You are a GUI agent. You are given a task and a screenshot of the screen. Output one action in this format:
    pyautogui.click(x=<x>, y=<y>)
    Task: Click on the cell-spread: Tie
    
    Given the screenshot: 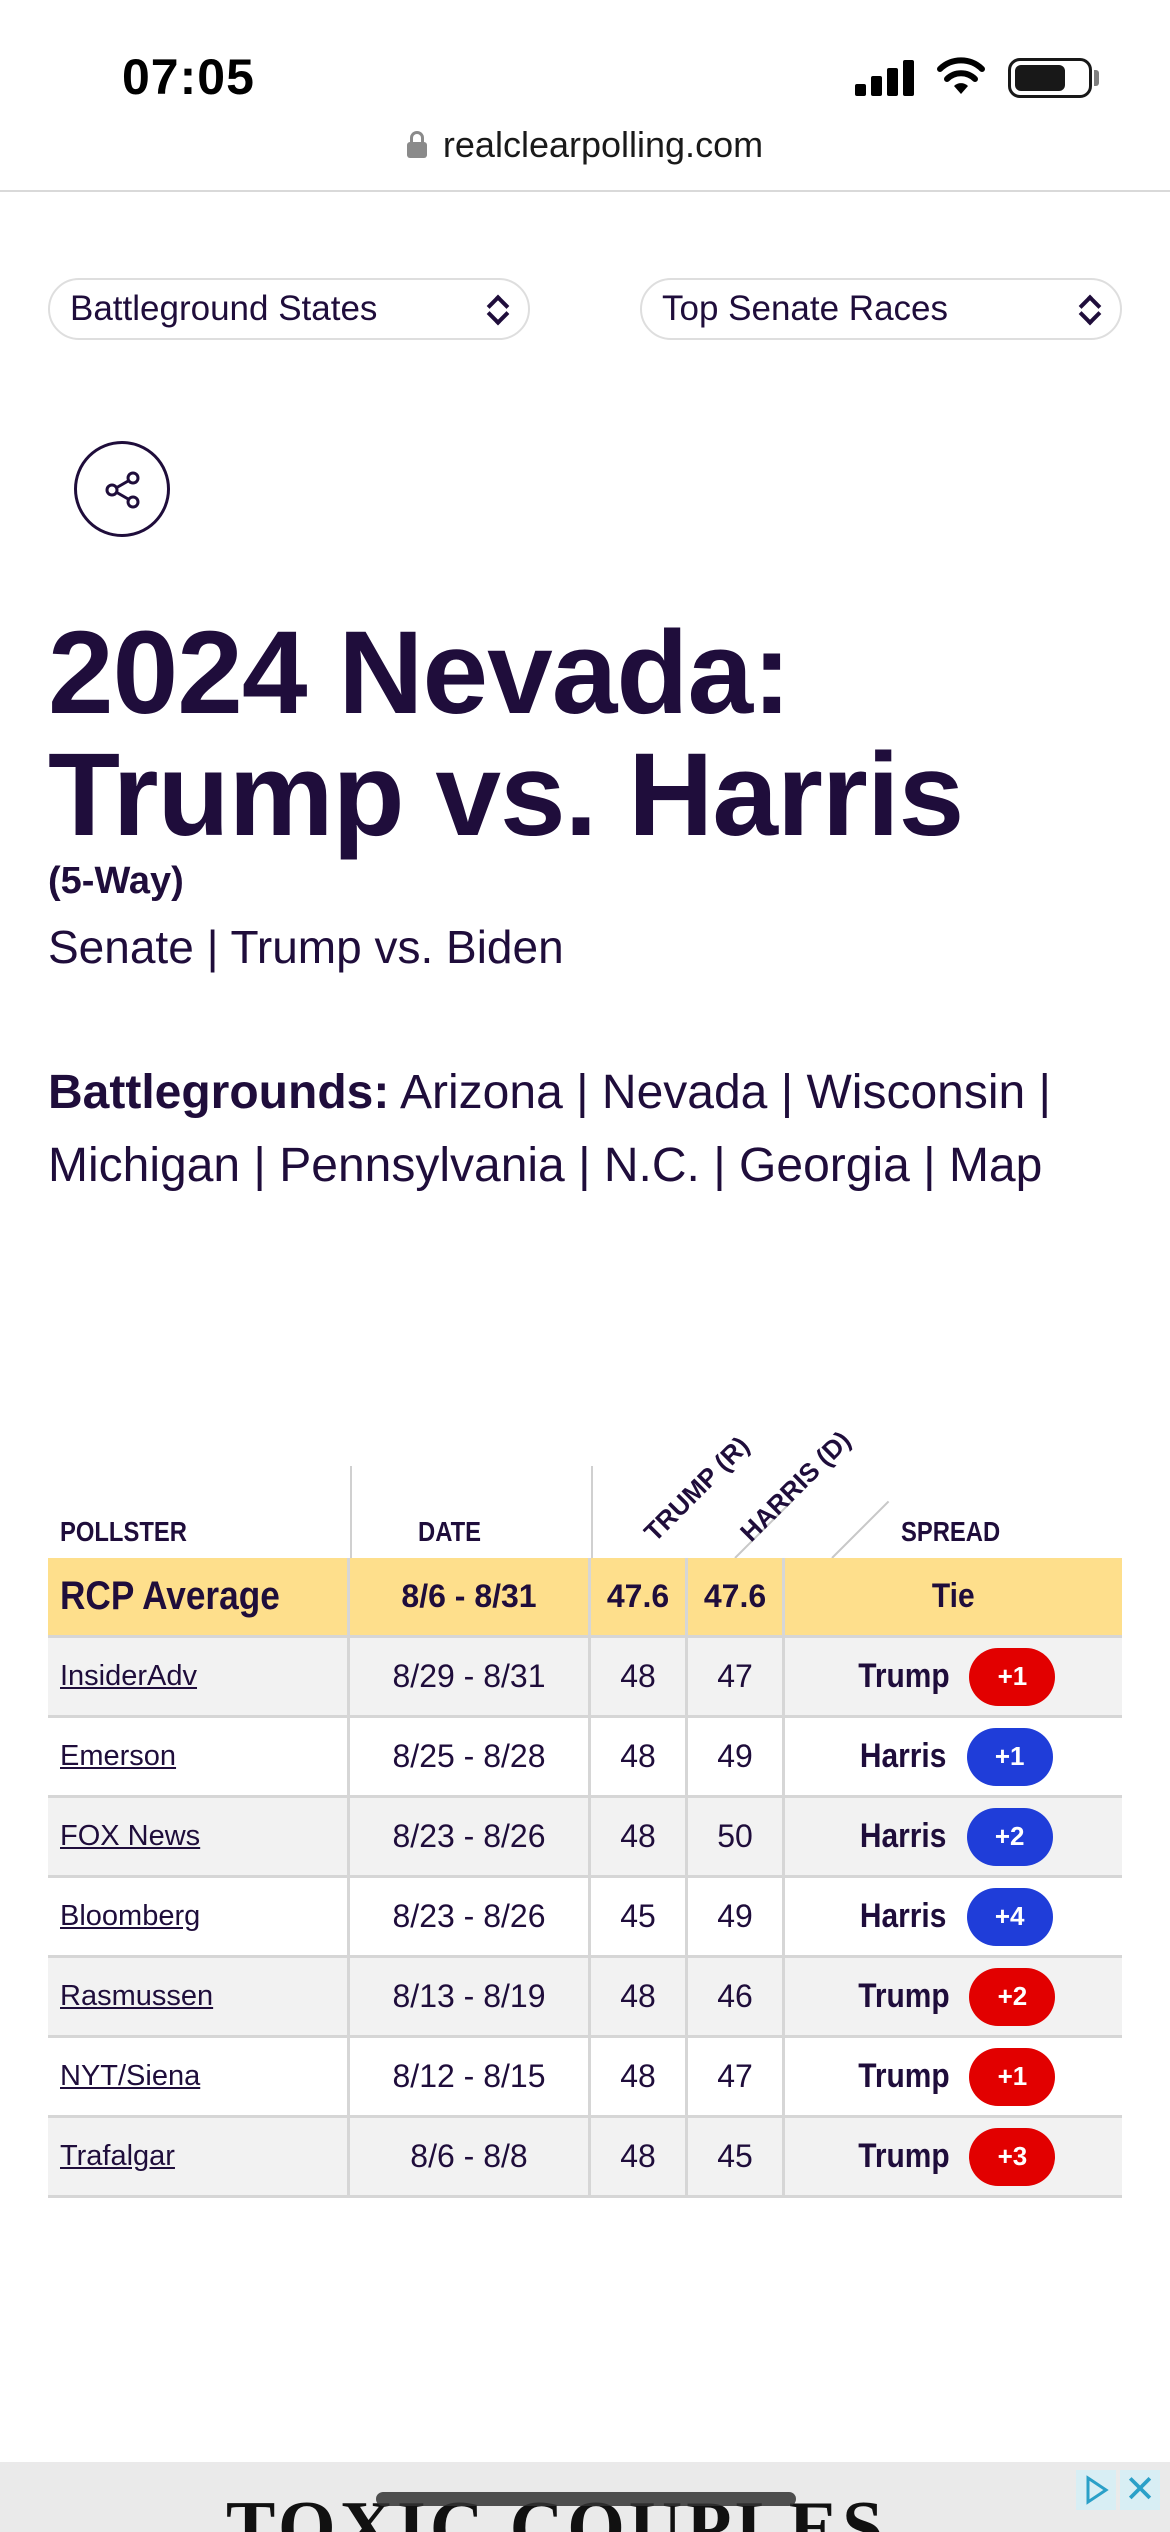 What is the action you would take?
    pyautogui.click(x=953, y=1596)
    